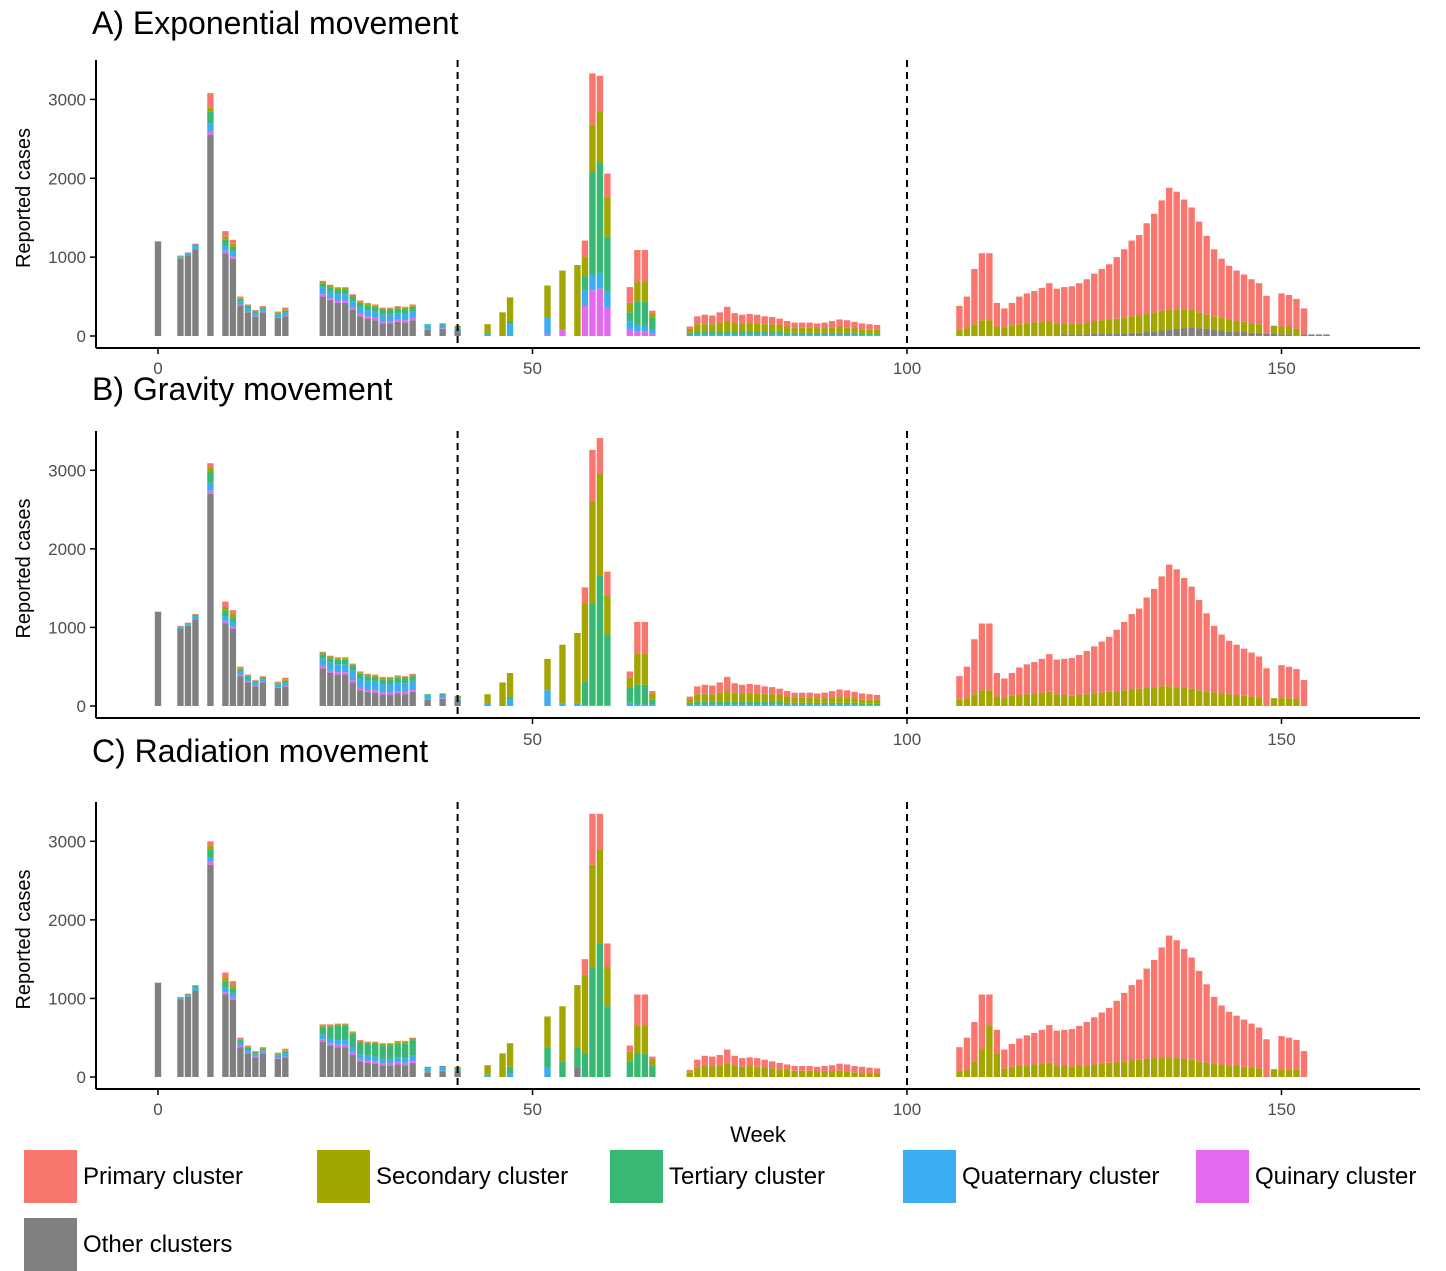 Image resolution: width=1446 pixels, height=1271 pixels. Describe the element at coordinates (275, 23) in the screenshot. I see `panel-title: A) Exponential movement` at that location.